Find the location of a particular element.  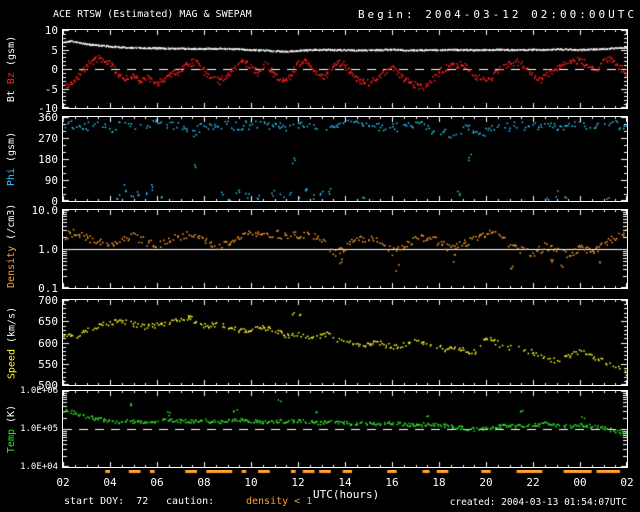

page-title: ACE RTSW (Estimated) MAG & SWEPAM is located at coordinates (152, 14).